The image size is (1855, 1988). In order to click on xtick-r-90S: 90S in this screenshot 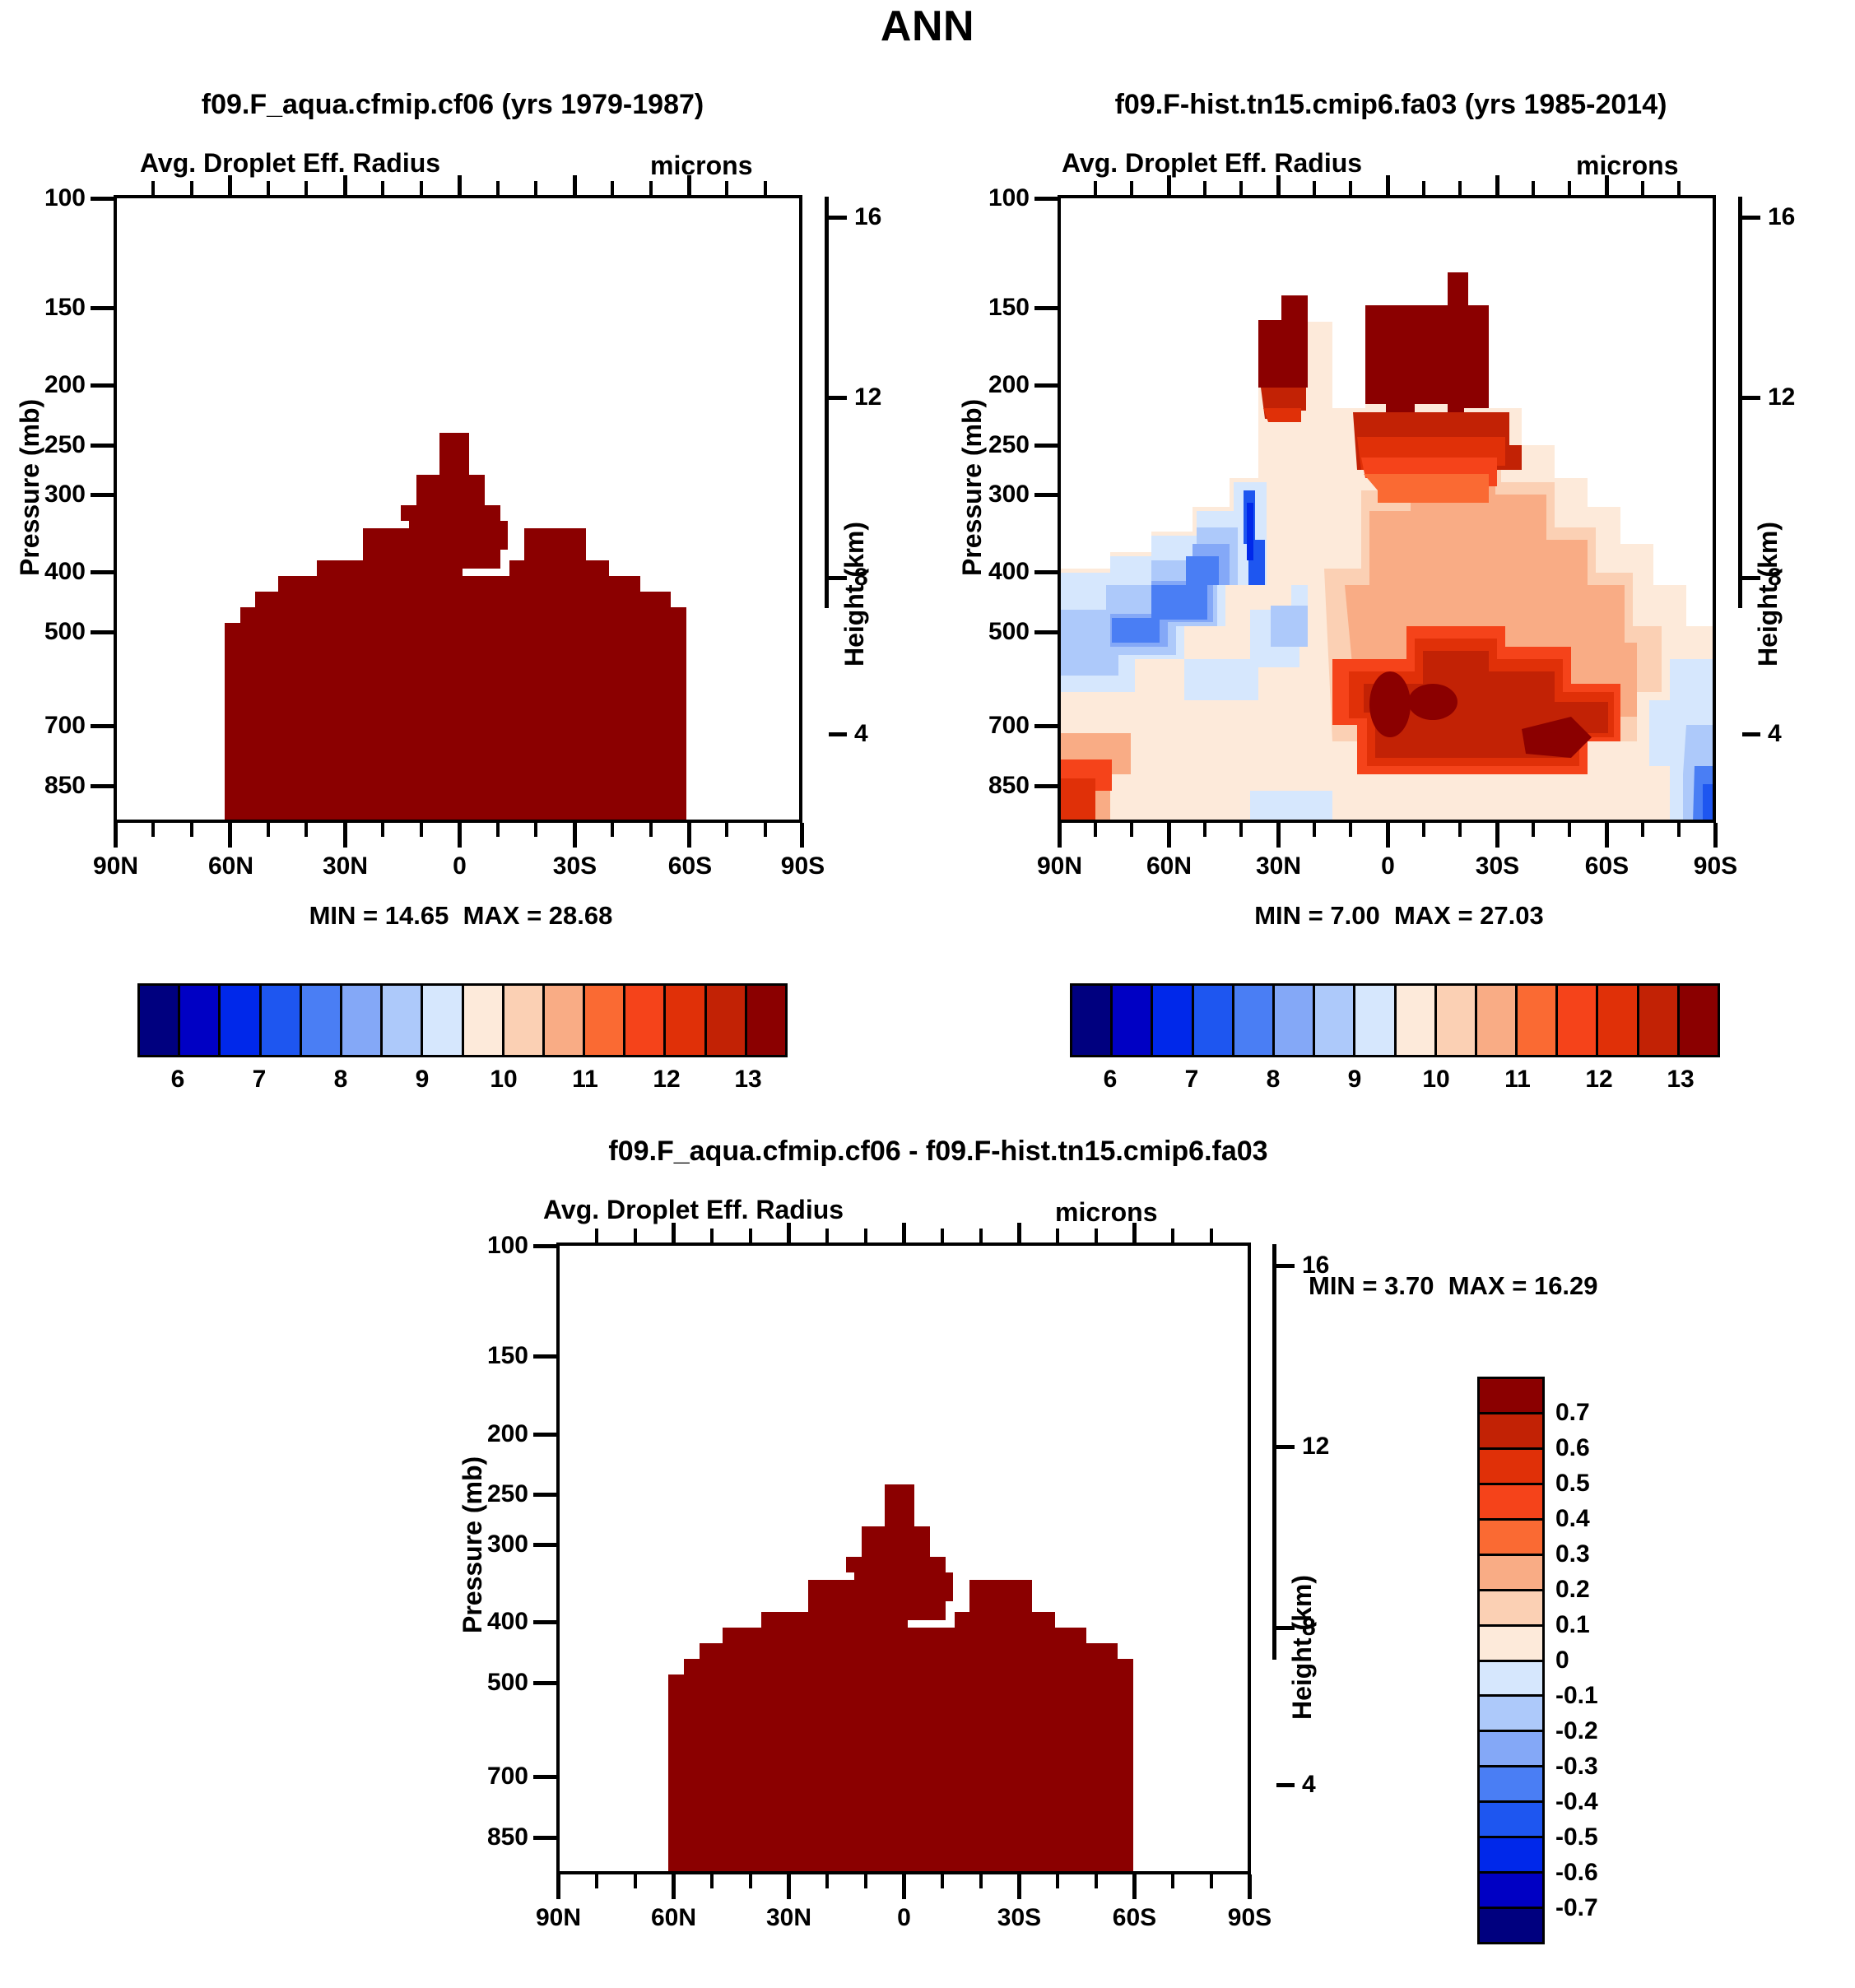, I will do `click(1715, 866)`.